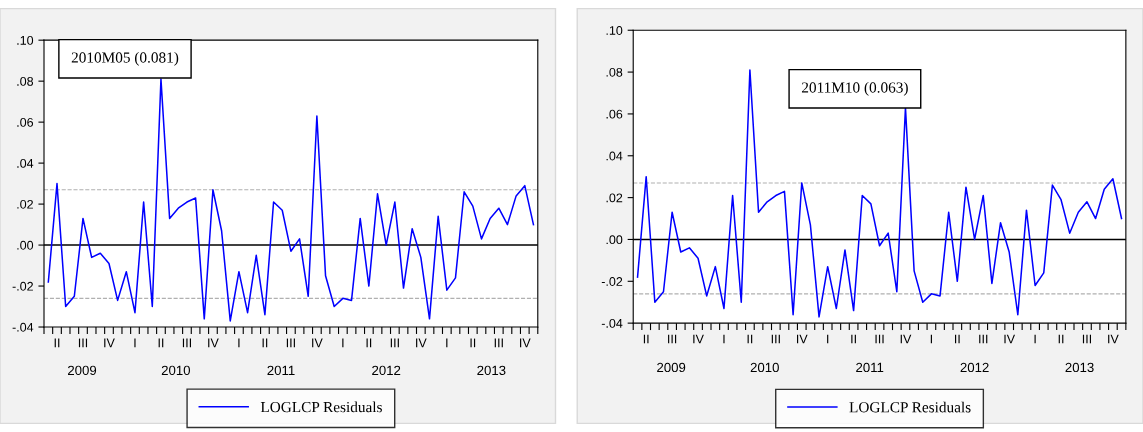  Describe the element at coordinates (125, 58) in the screenshot. I see `annotation: 2010M05 (0.081)` at that location.